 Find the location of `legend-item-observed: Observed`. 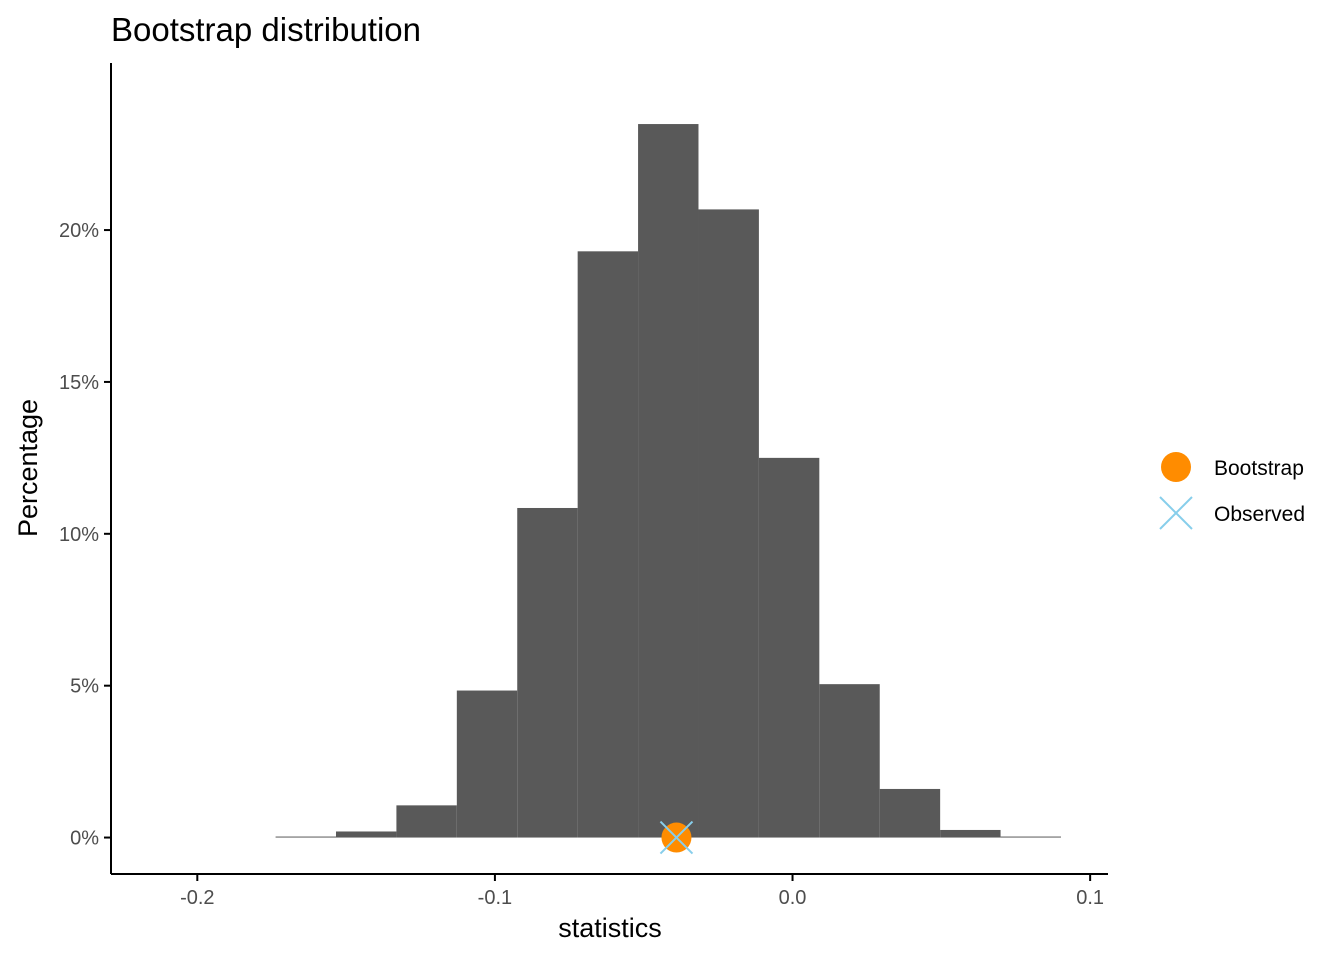

legend-item-observed: Observed is located at coordinates (1232, 513).